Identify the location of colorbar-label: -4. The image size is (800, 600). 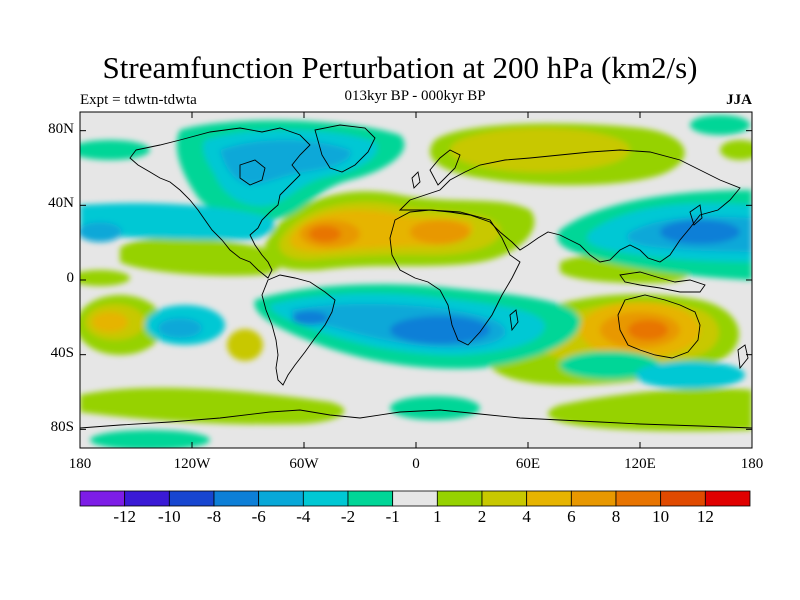
(303, 516).